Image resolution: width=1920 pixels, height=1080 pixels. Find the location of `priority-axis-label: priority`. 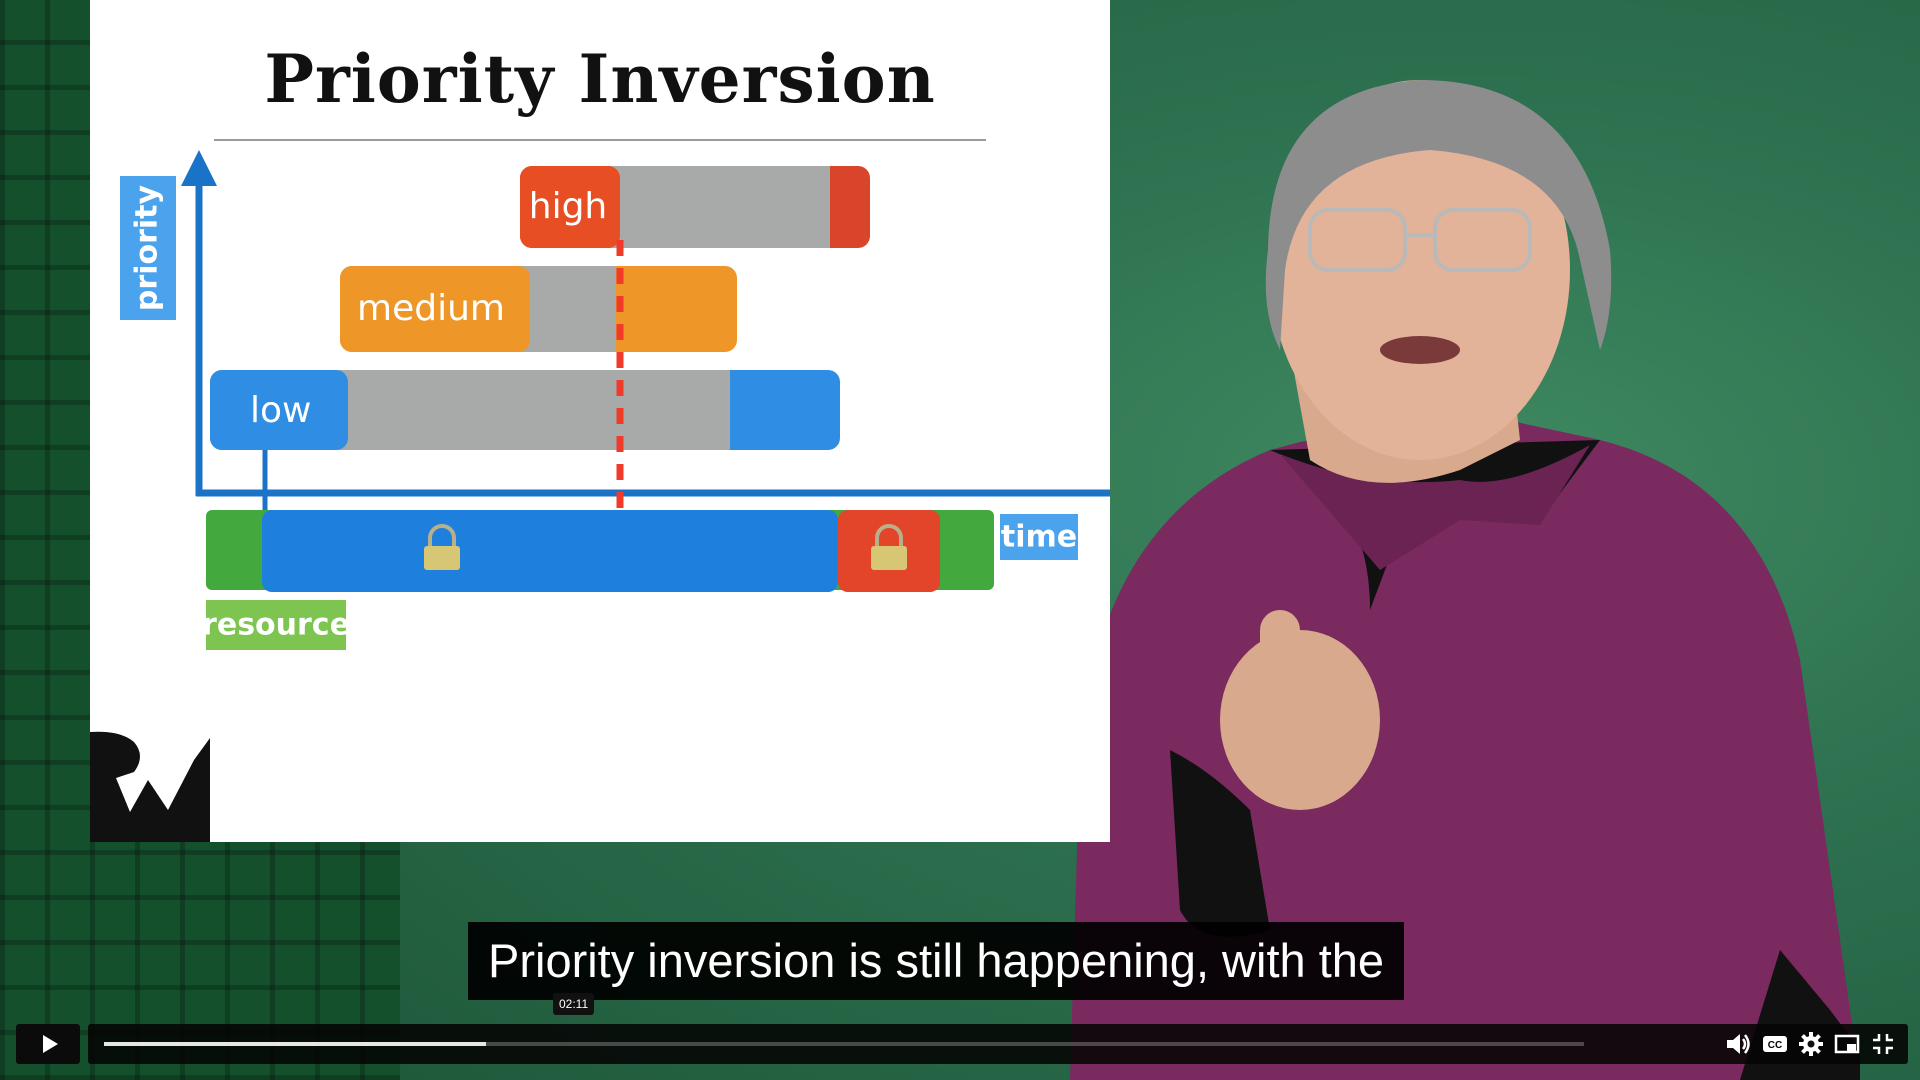

priority-axis-label: priority is located at coordinates (148, 248).